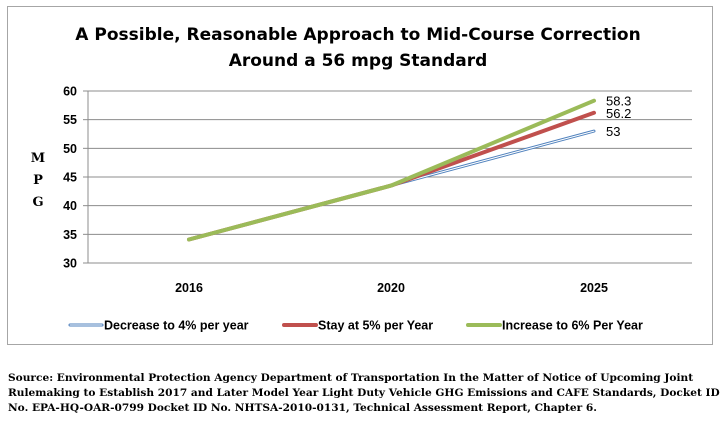 The image size is (726, 426). What do you see at coordinates (70, 178) in the screenshot?
I see `y-tick-label: 45` at bounding box center [70, 178].